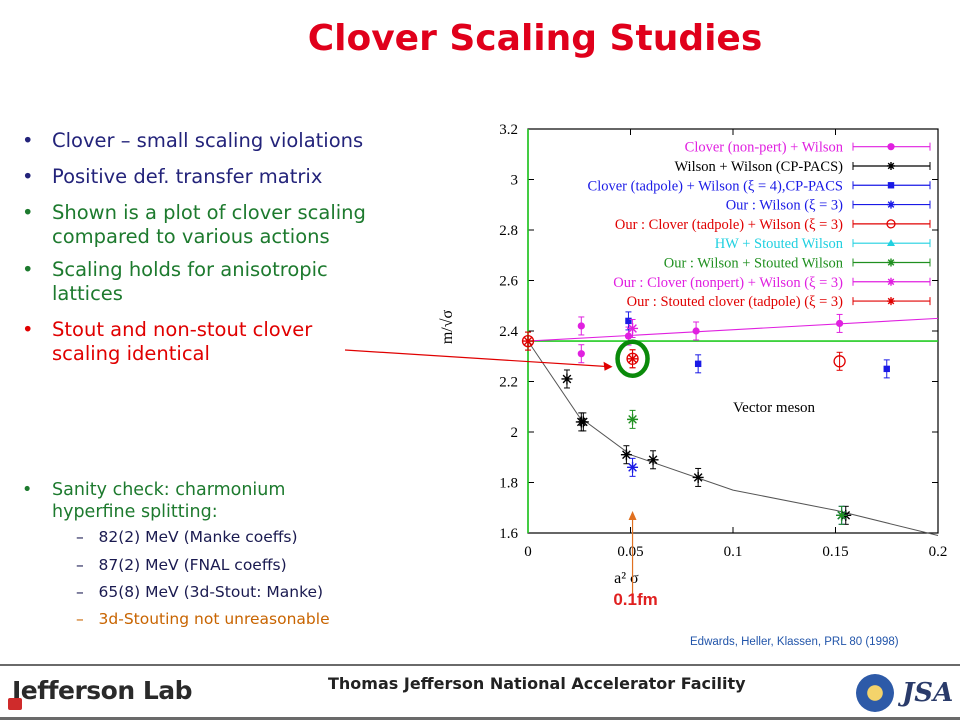 The width and height of the screenshot is (960, 720). I want to click on bullet-text: Scaling holds for anisotropic, so click(190, 269).